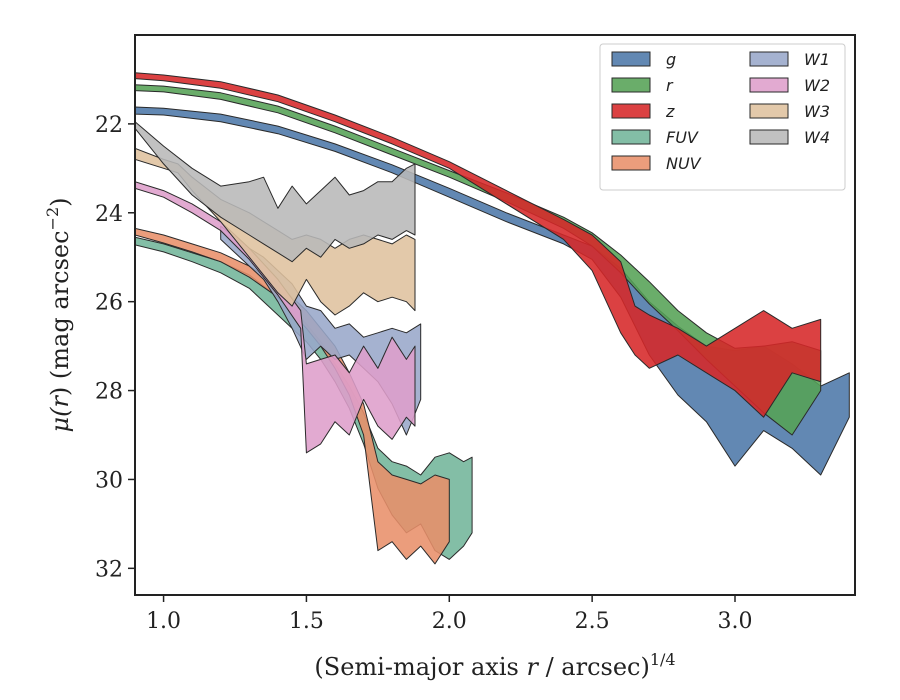 The image size is (900, 700). I want to click on band-w4, so click(275, 192).